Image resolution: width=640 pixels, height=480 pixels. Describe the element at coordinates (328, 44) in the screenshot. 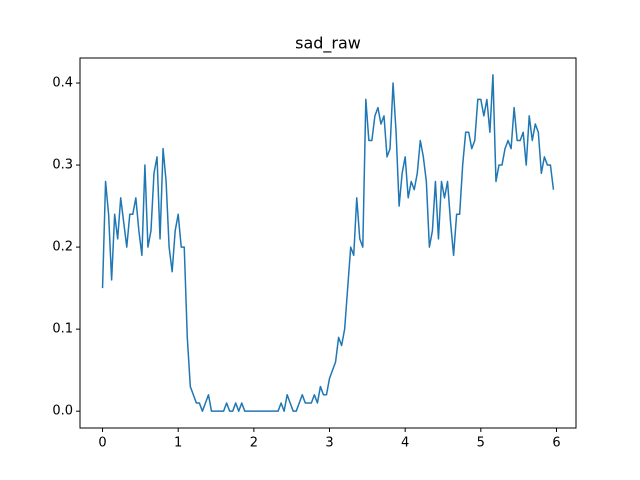

I see `chart-title: sad_raw` at that location.